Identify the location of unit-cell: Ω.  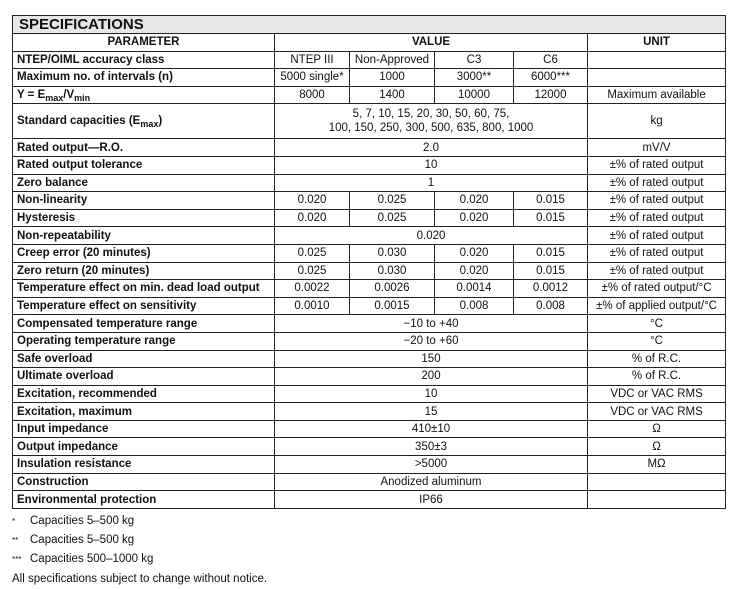
(656, 429).